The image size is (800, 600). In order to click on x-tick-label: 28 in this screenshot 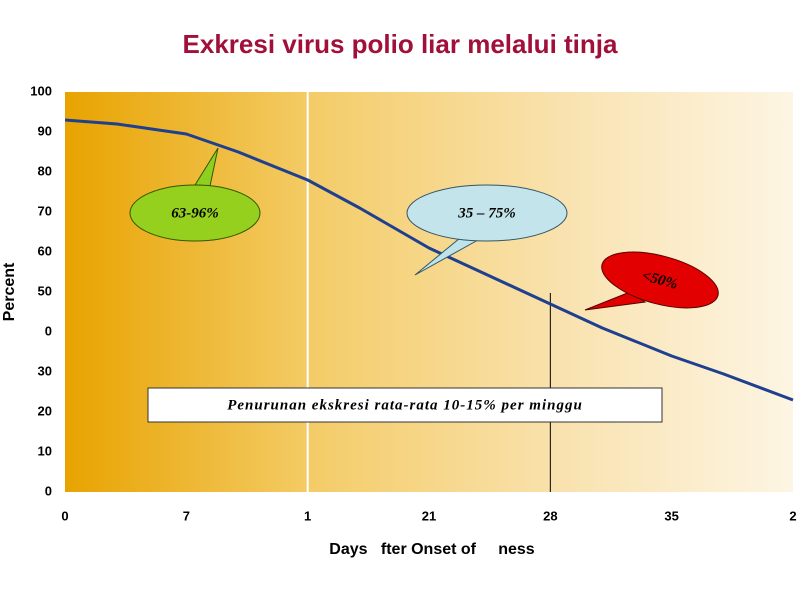, I will do `click(550, 515)`.